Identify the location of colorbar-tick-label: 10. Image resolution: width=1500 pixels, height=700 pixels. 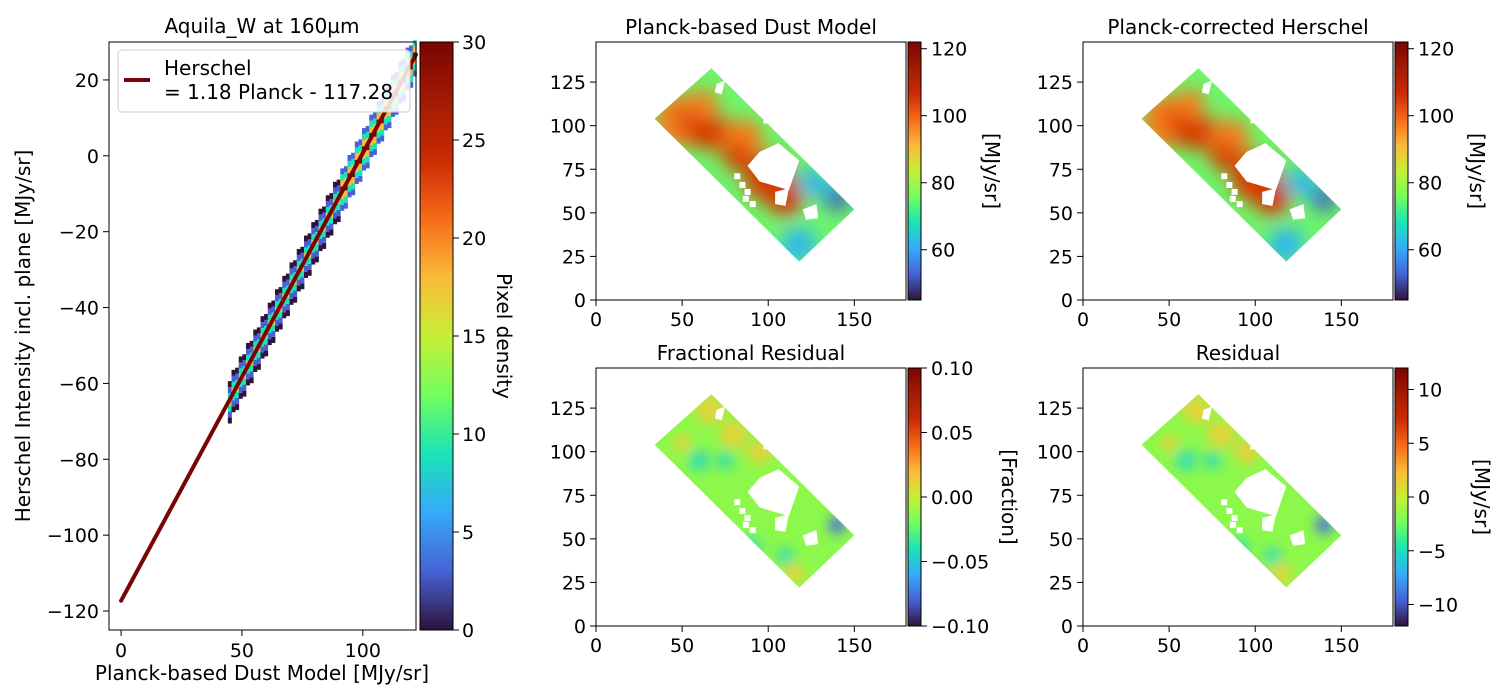
(474, 435).